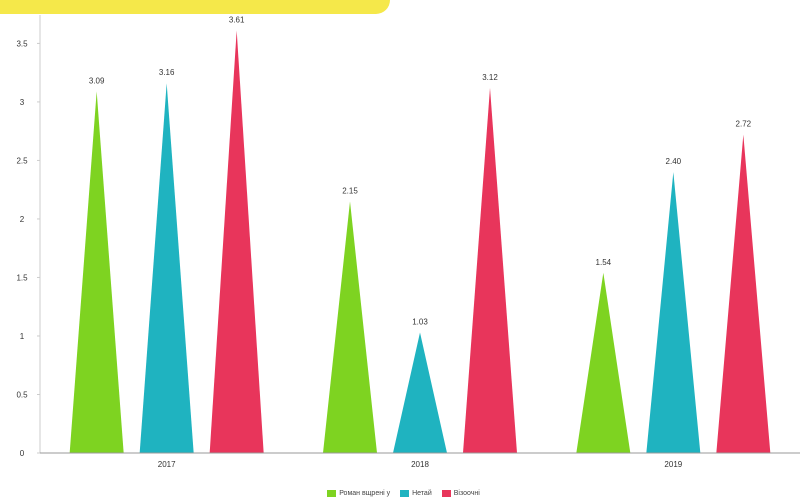  Describe the element at coordinates (350, 190) in the screenshot. I see `data-label: 2.15` at that location.